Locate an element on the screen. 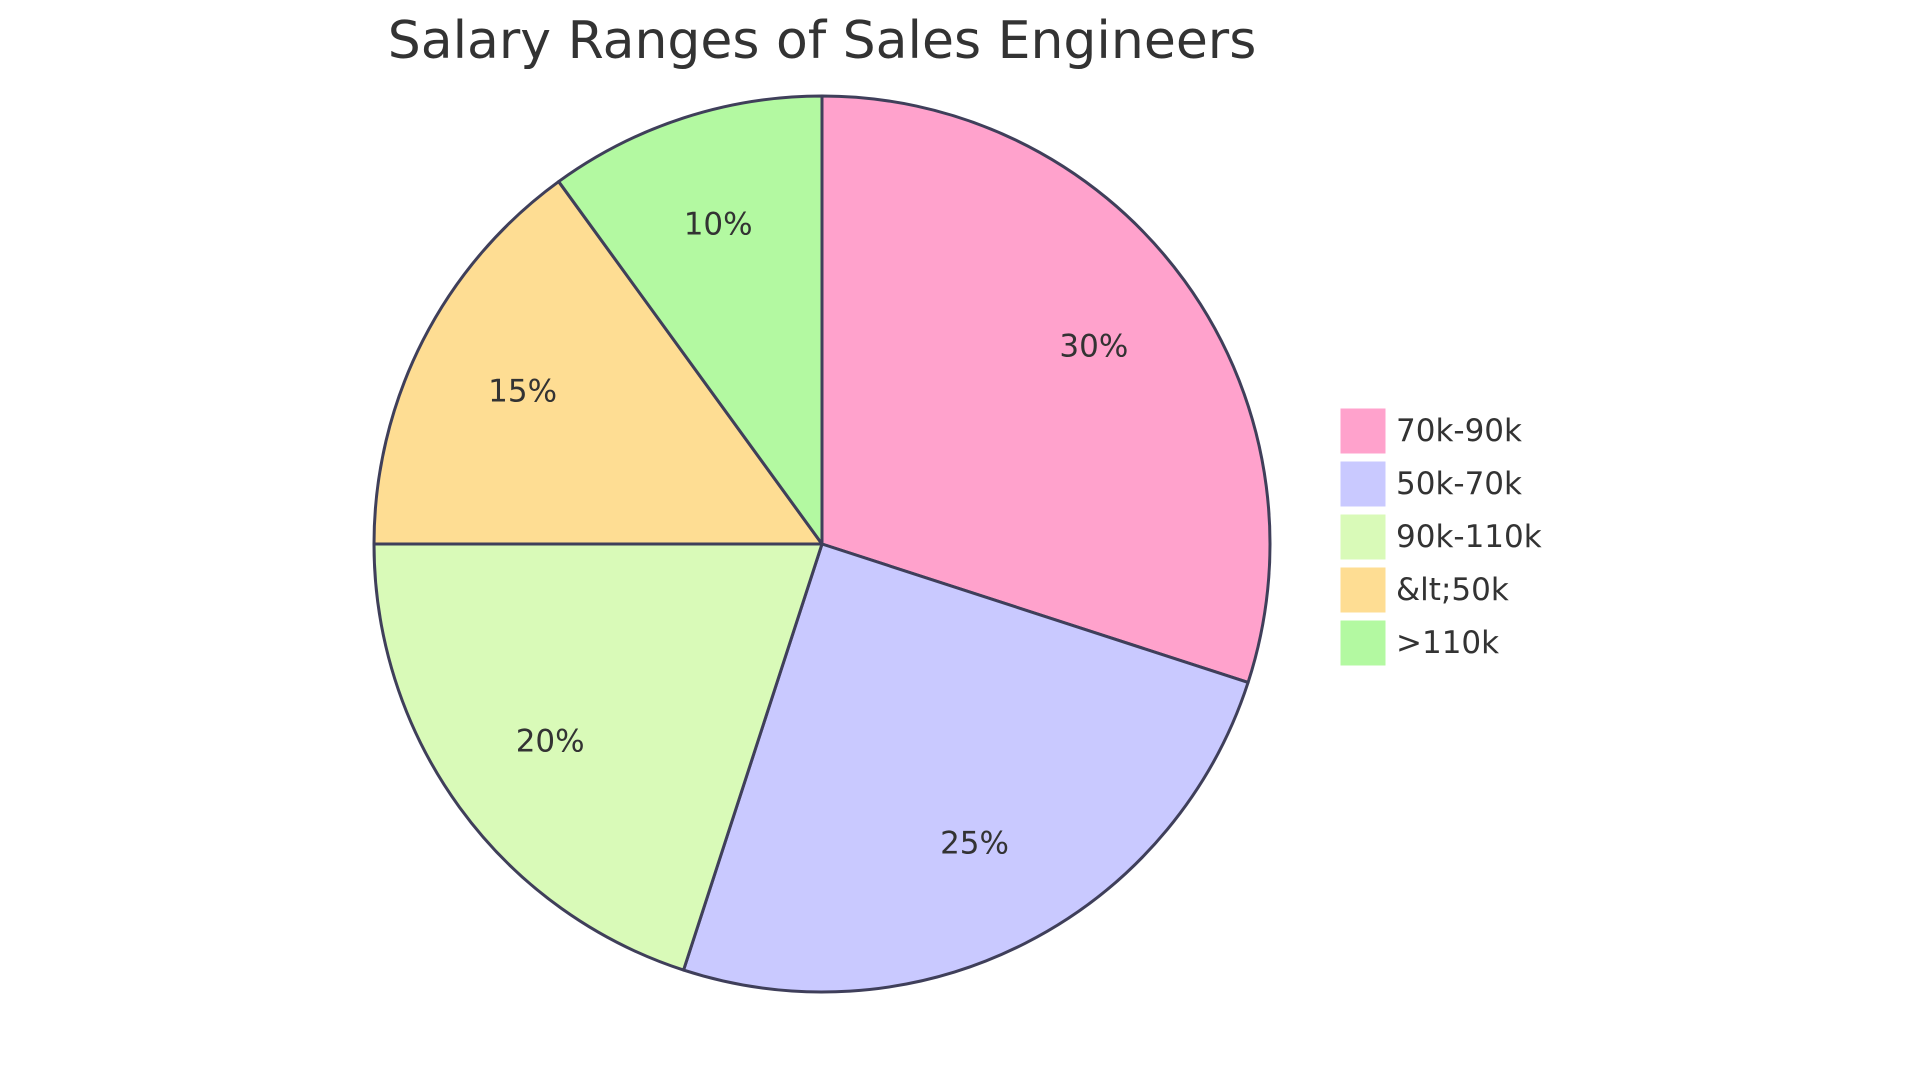 The width and height of the screenshot is (1920, 1080). slice-value-label: 25% is located at coordinates (974, 843).